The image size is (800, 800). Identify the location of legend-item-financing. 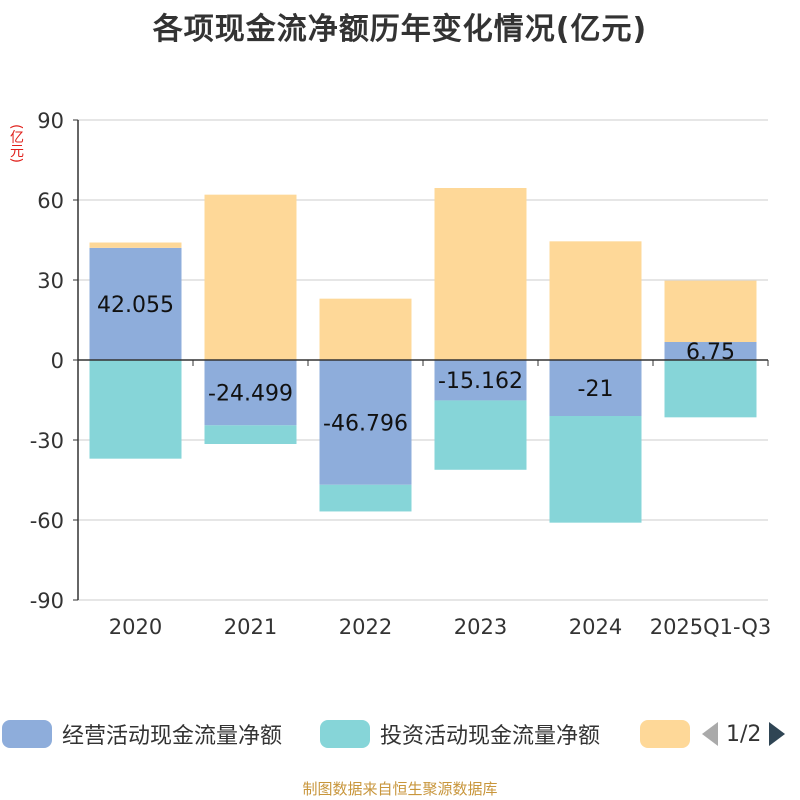
(665, 734).